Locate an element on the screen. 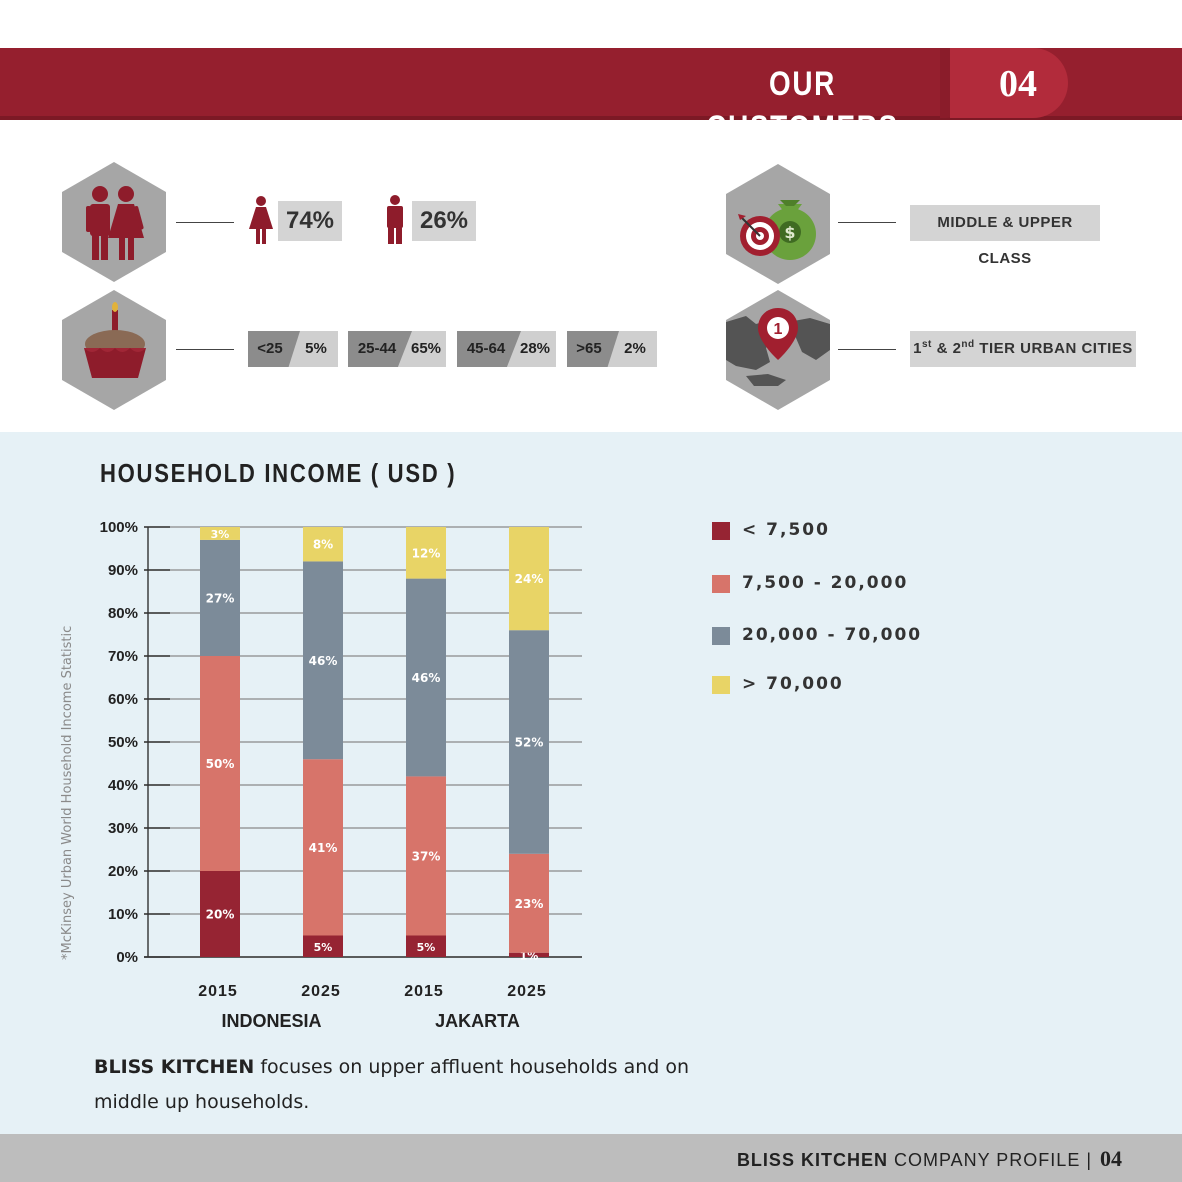  y-tick-label: 10% is located at coordinates (123, 914).